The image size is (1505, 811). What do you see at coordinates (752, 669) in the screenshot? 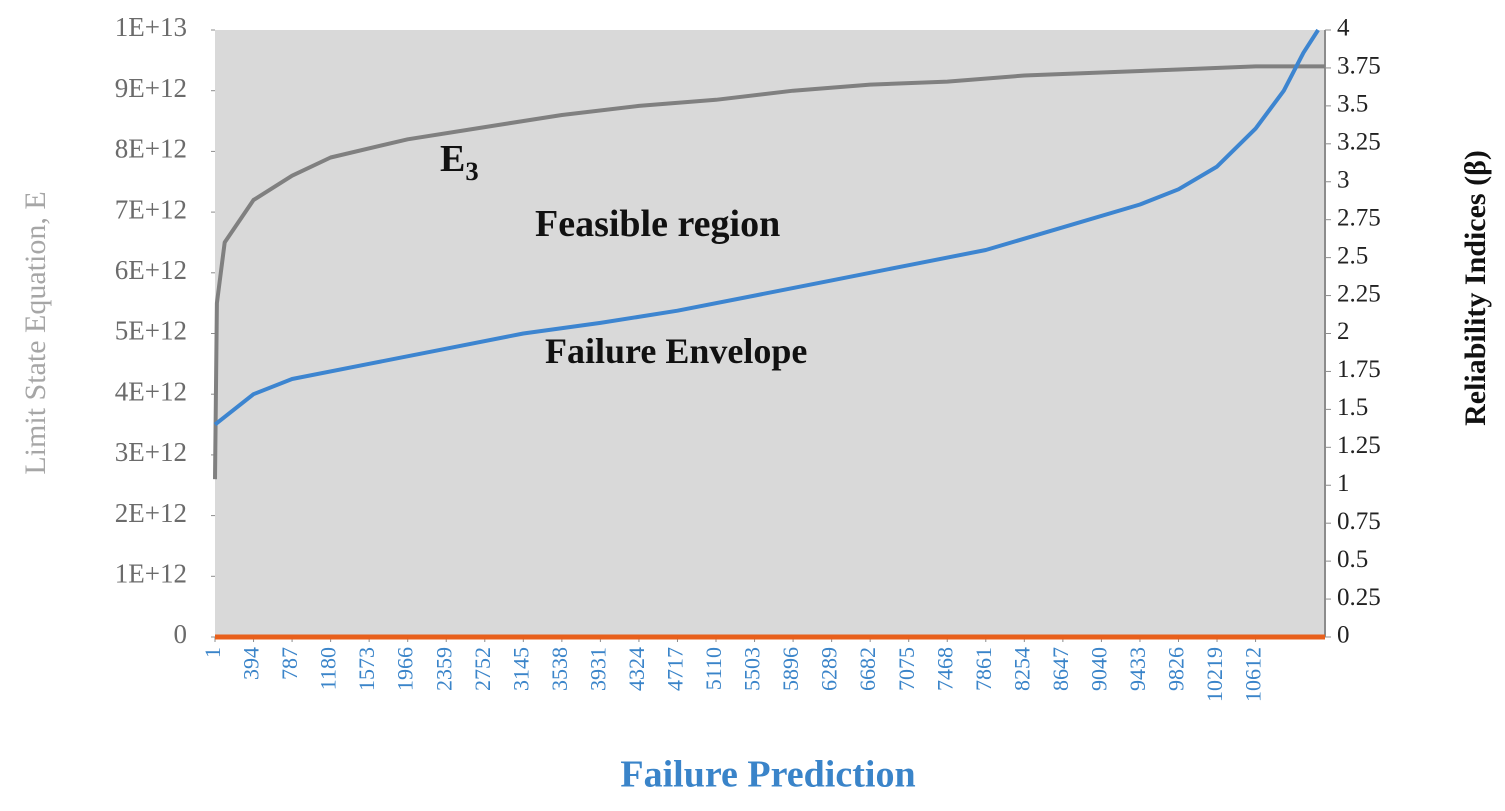
I see `x-tick-label: 5503` at bounding box center [752, 669].